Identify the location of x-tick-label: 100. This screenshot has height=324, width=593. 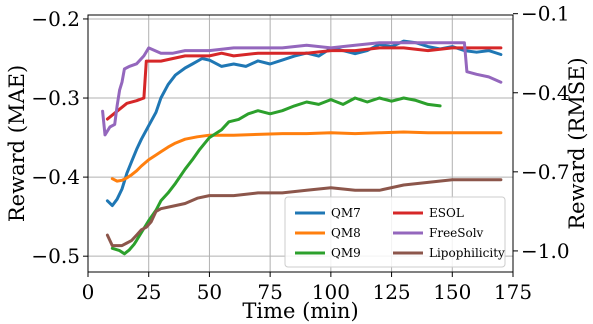
(331, 292).